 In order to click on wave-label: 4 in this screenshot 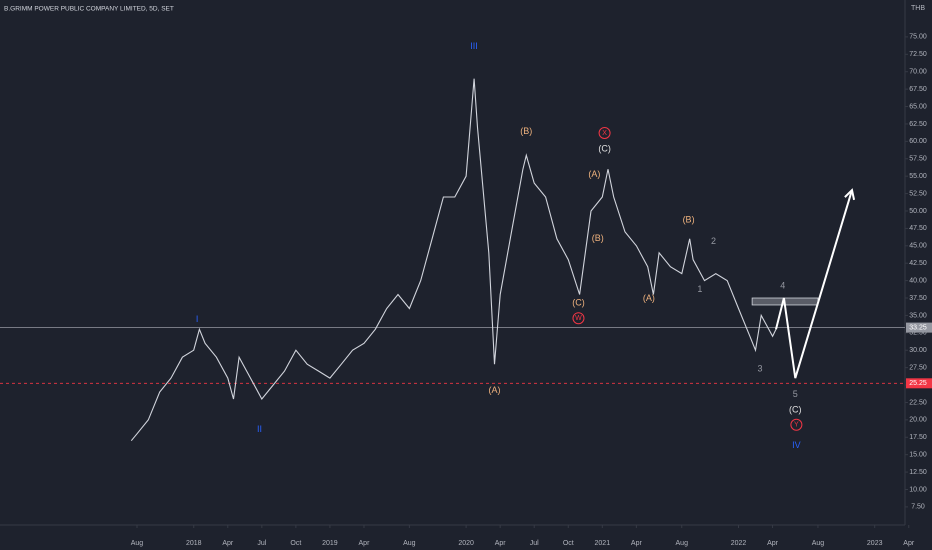, I will do `click(782, 286)`.